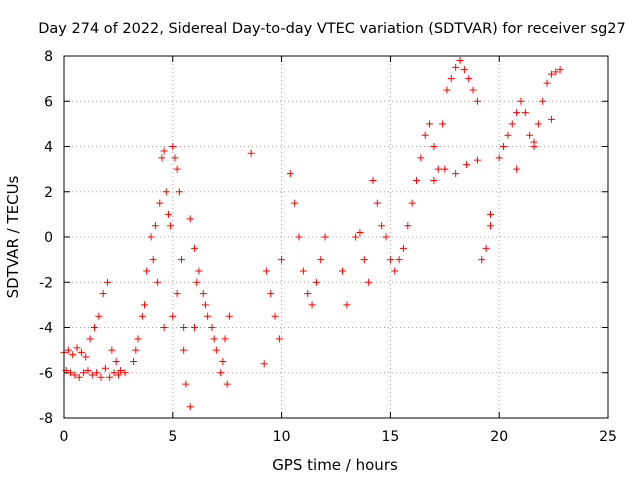  I want to click on x-axis-label: GPS time / hours, so click(335, 465).